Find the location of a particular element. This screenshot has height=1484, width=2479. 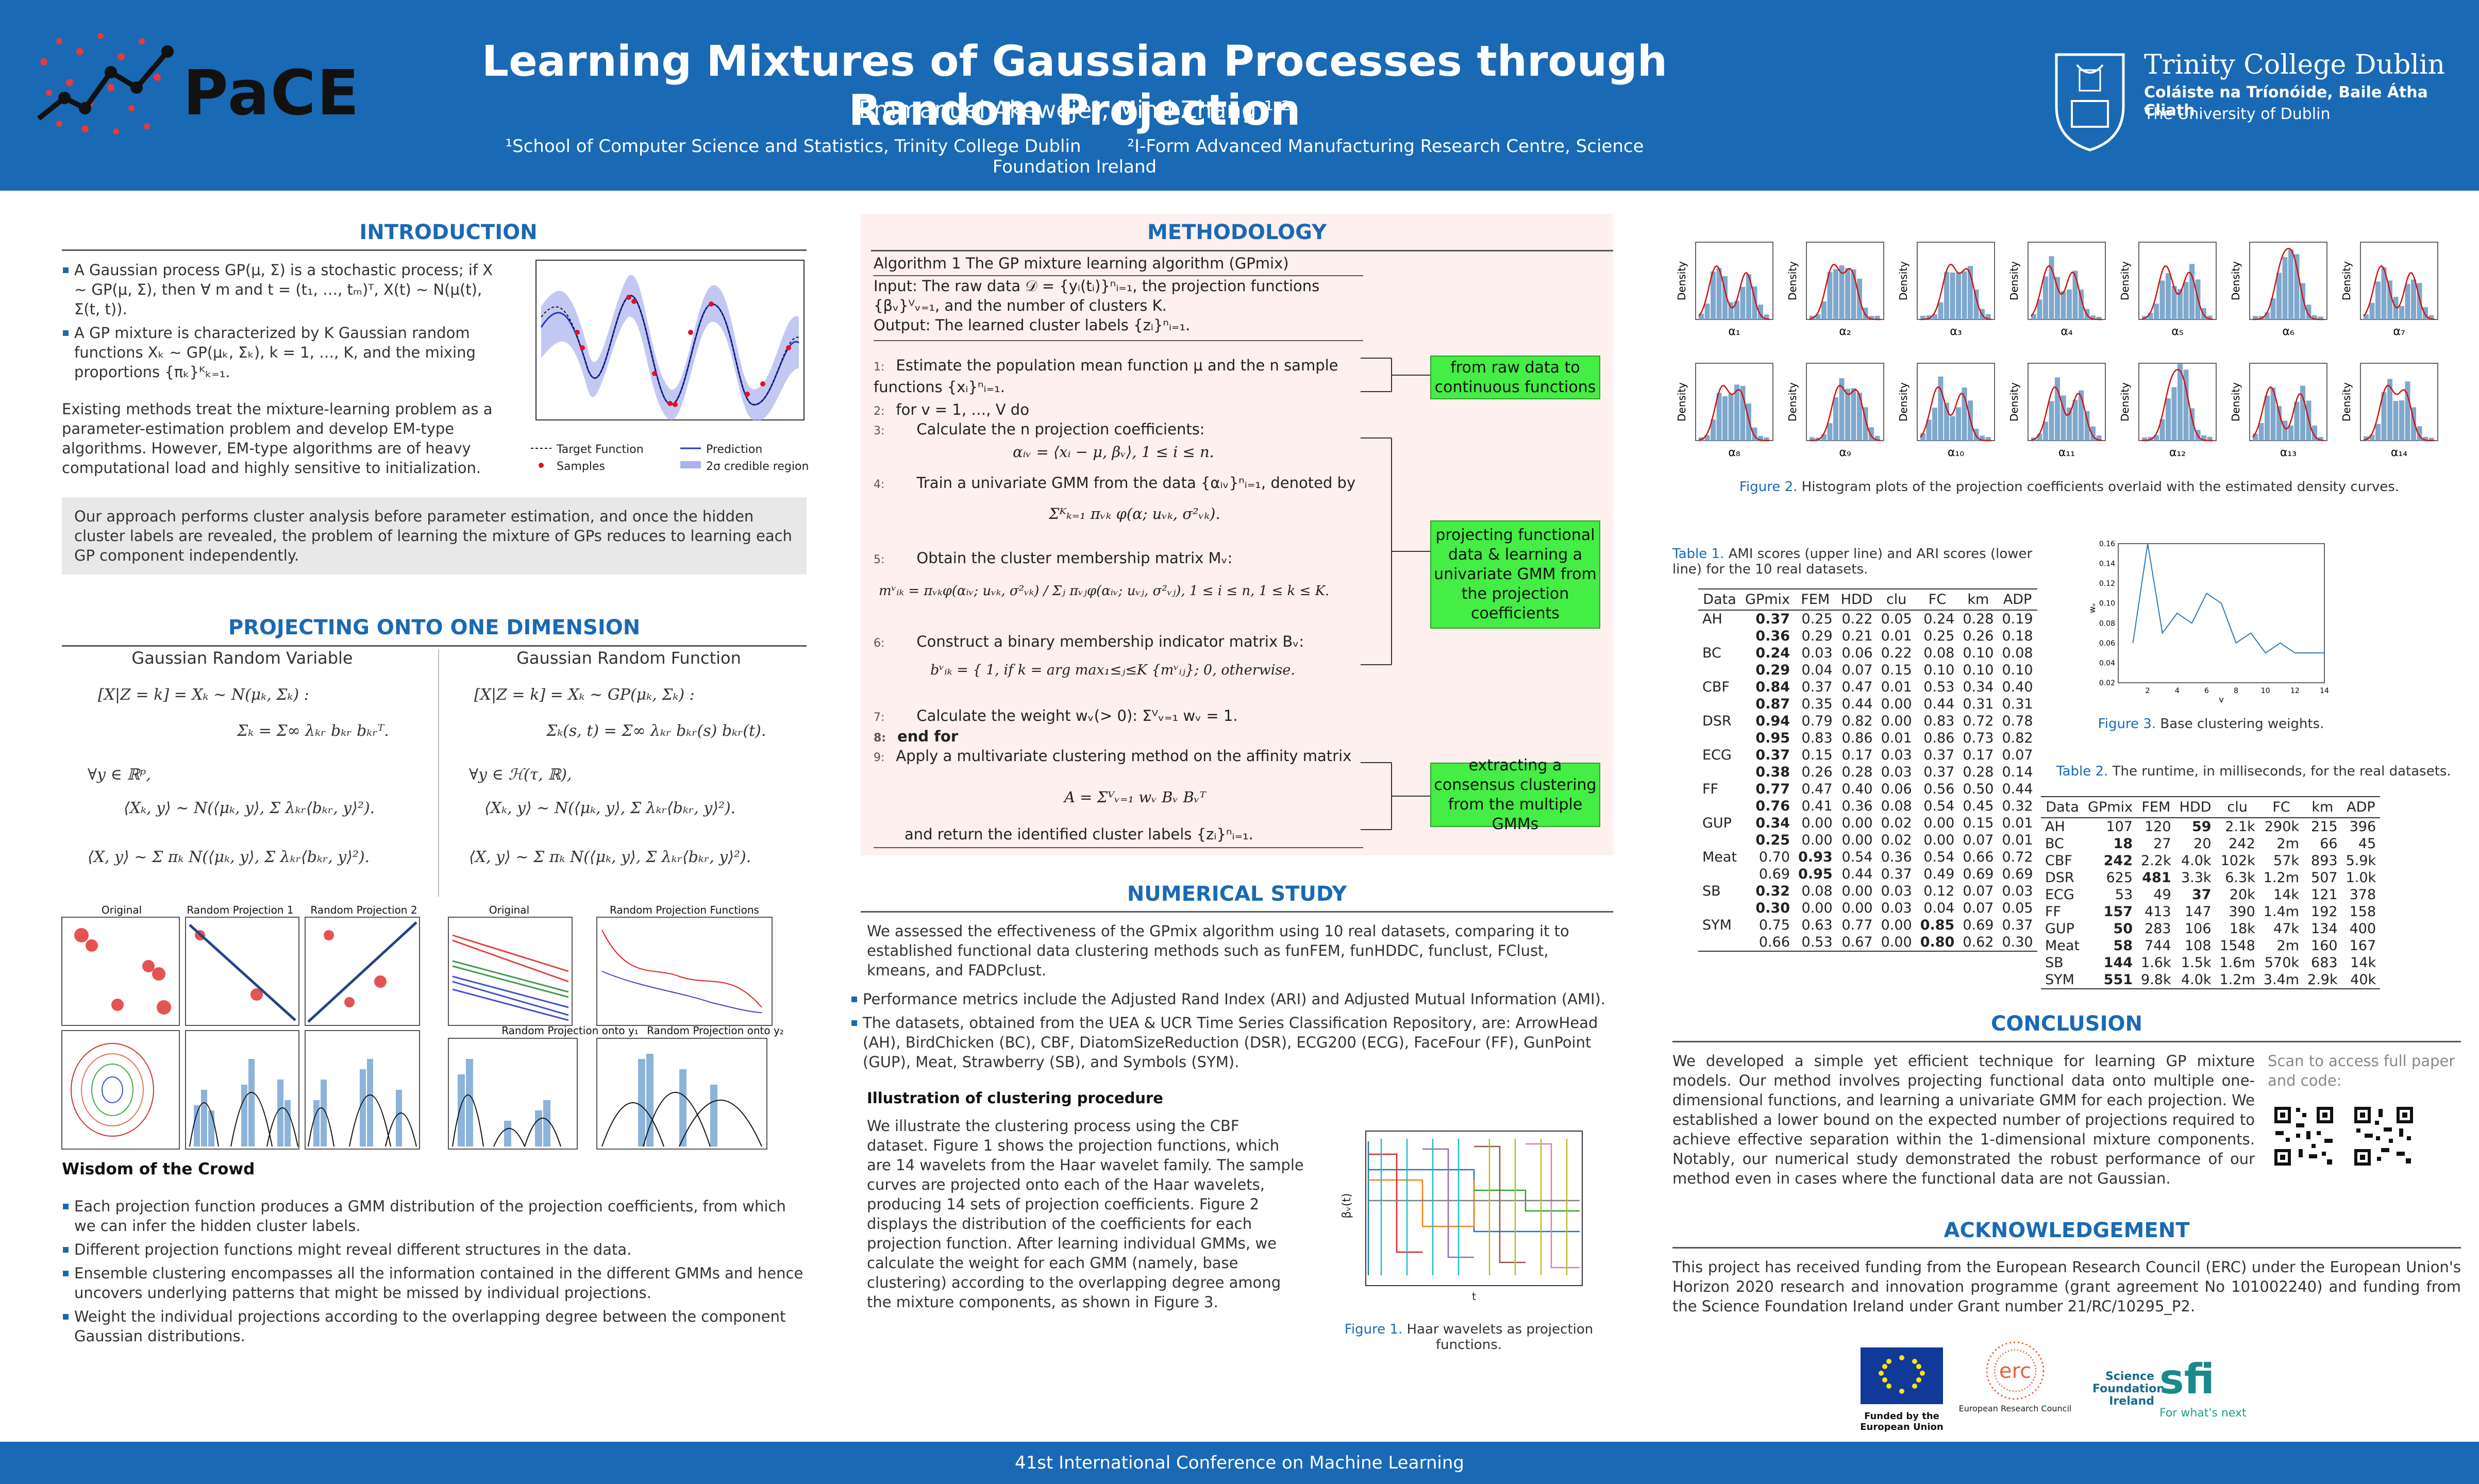

network-icon is located at coordinates (105, 83).